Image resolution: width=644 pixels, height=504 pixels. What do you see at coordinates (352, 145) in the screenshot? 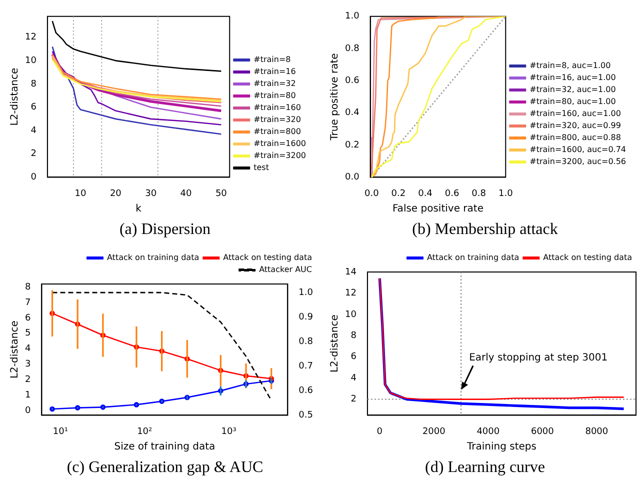
I see `y-tick-label: 0.2` at bounding box center [352, 145].